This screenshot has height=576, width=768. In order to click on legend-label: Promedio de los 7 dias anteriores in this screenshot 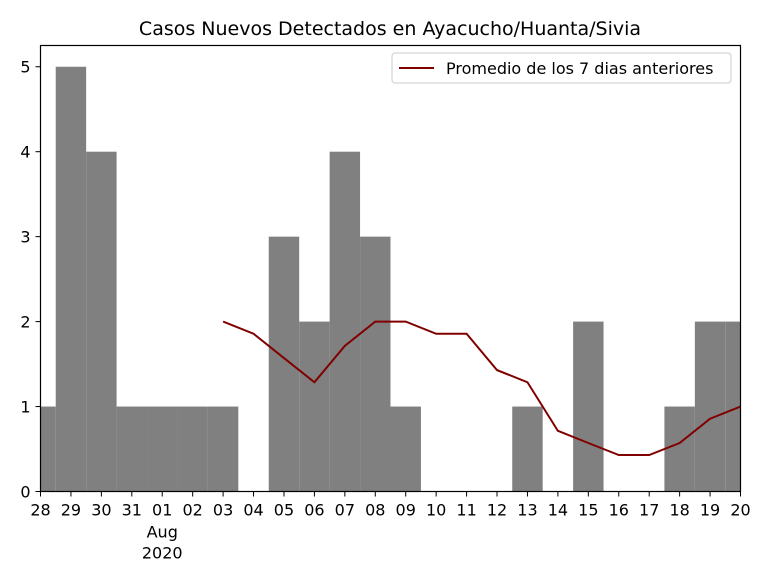, I will do `click(579, 68)`.